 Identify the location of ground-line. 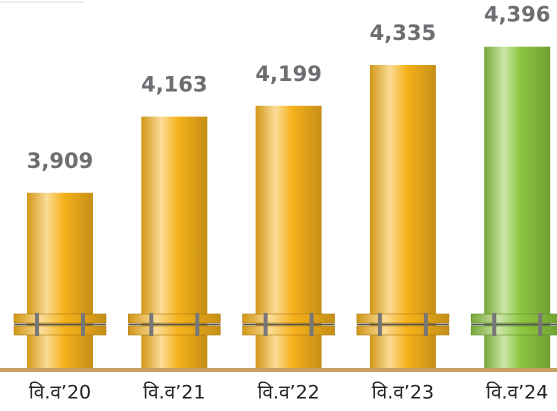
(278, 370).